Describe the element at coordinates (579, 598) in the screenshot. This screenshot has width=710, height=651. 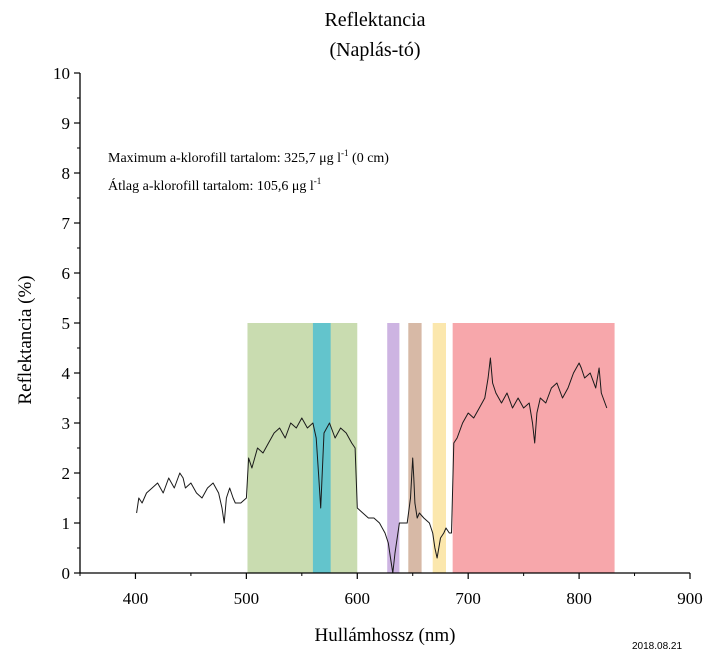
I see `x-tick-label-800: 800` at that location.